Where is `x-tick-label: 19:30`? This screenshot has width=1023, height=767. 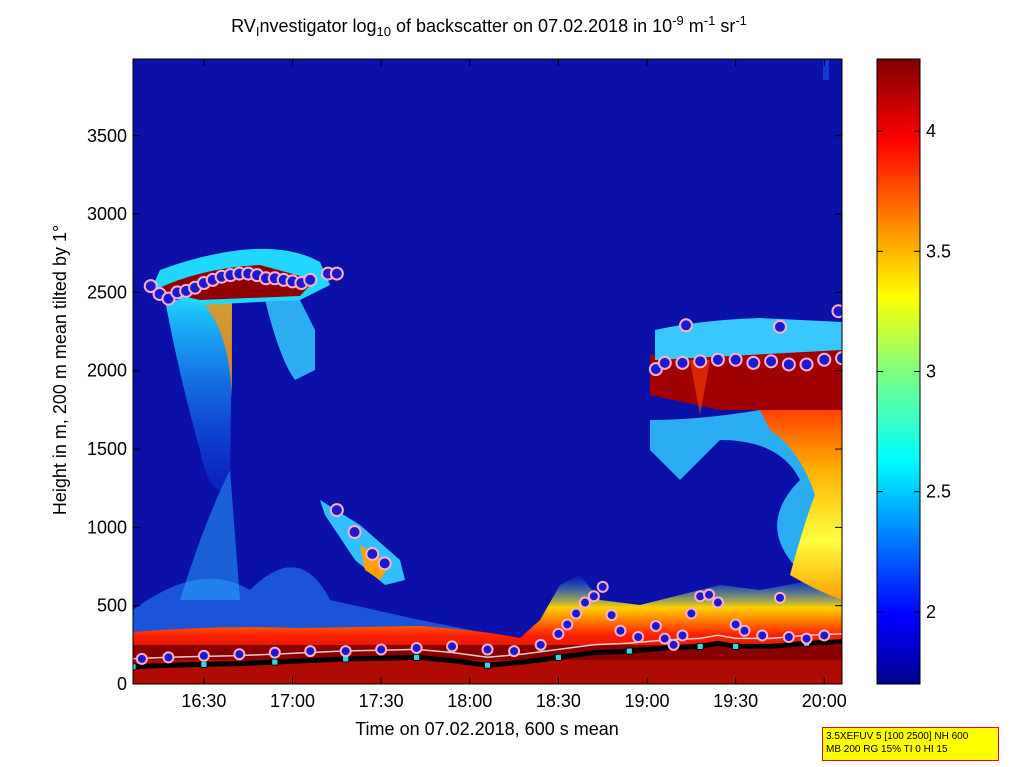
x-tick-label: 19:30 is located at coordinates (735, 701).